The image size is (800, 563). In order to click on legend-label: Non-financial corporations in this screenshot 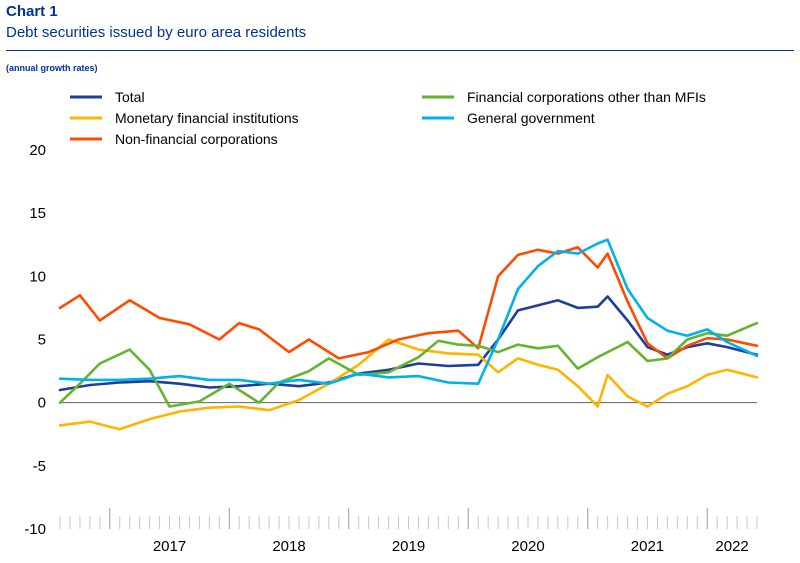, I will do `click(196, 139)`.